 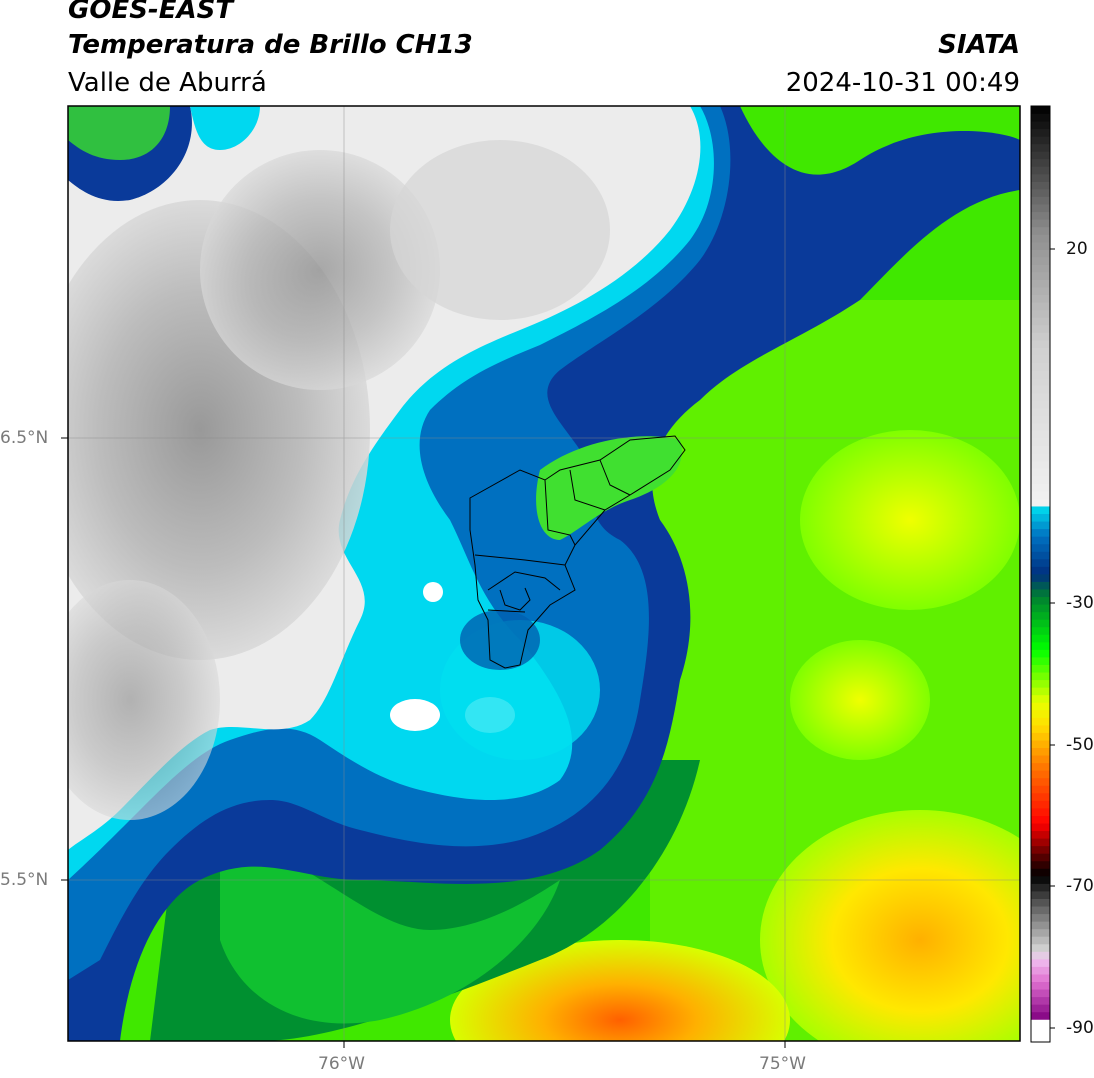 What do you see at coordinates (151, 12) in the screenshot?
I see `satellite-title: GOES-EAST` at bounding box center [151, 12].